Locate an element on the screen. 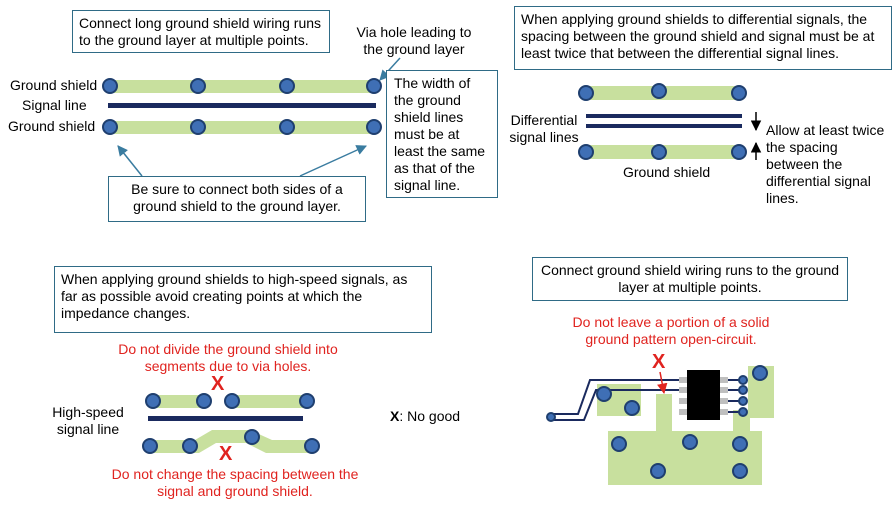  tl-signal-line-label: Signal line is located at coordinates (54, 105).